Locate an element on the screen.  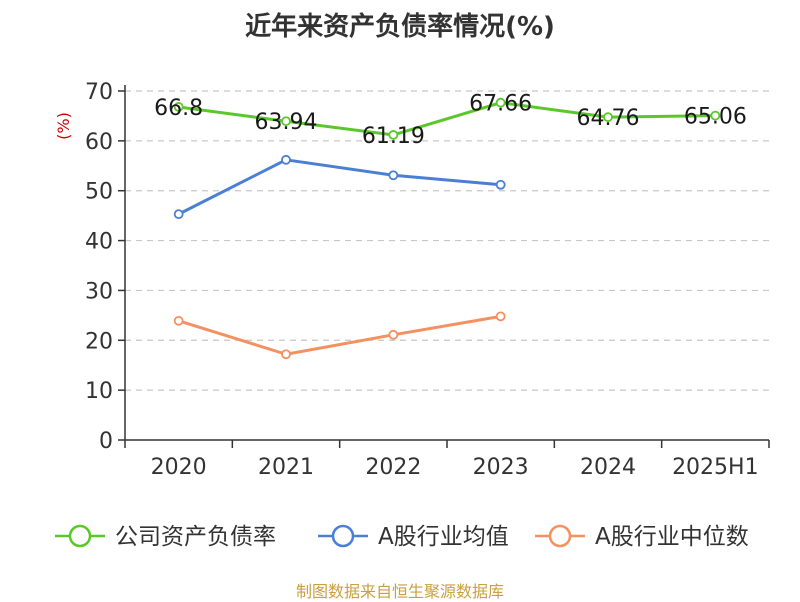
legend-label: A股行业中位数 is located at coordinates (672, 537).